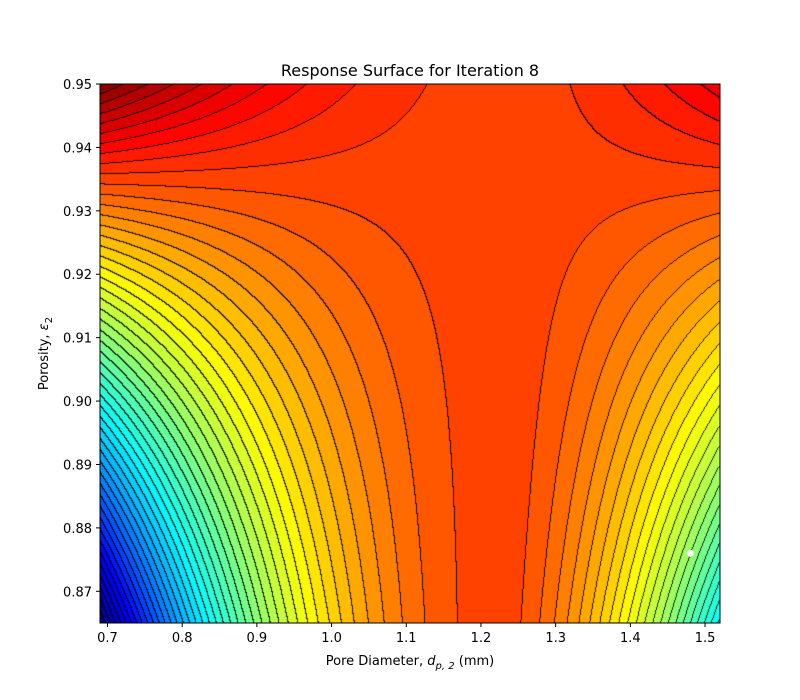 This screenshot has width=800, height=700. Describe the element at coordinates (410, 70) in the screenshot. I see `chart-title: Response Surface for Iteration 8` at that location.